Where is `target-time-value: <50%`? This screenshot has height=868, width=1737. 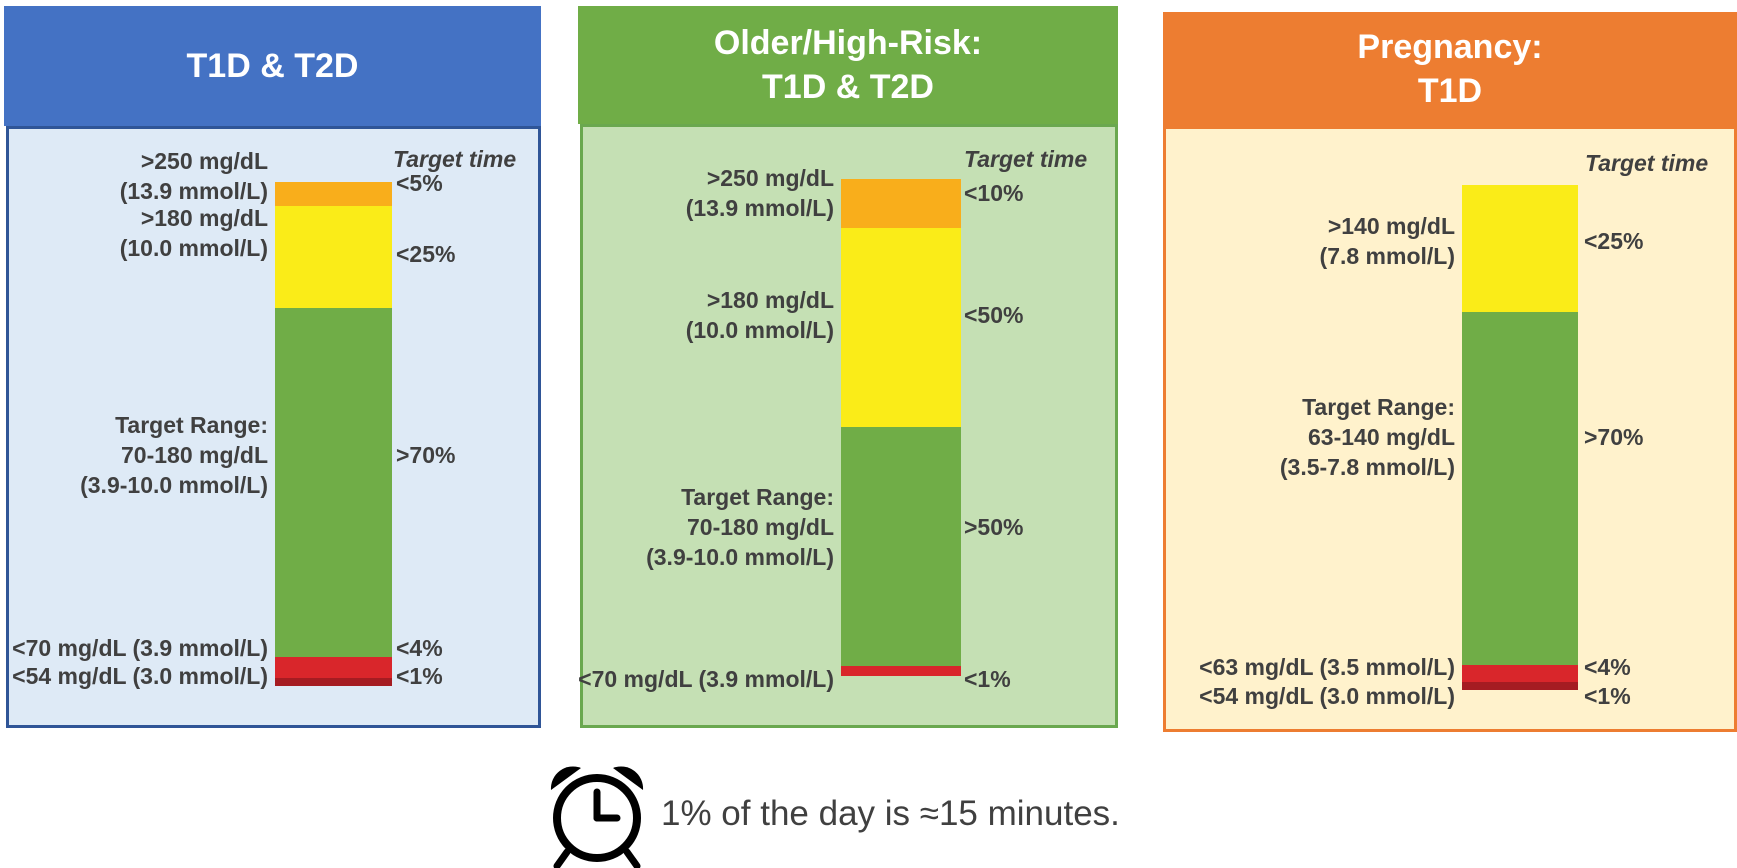
target-time-value: <50% is located at coordinates (994, 315).